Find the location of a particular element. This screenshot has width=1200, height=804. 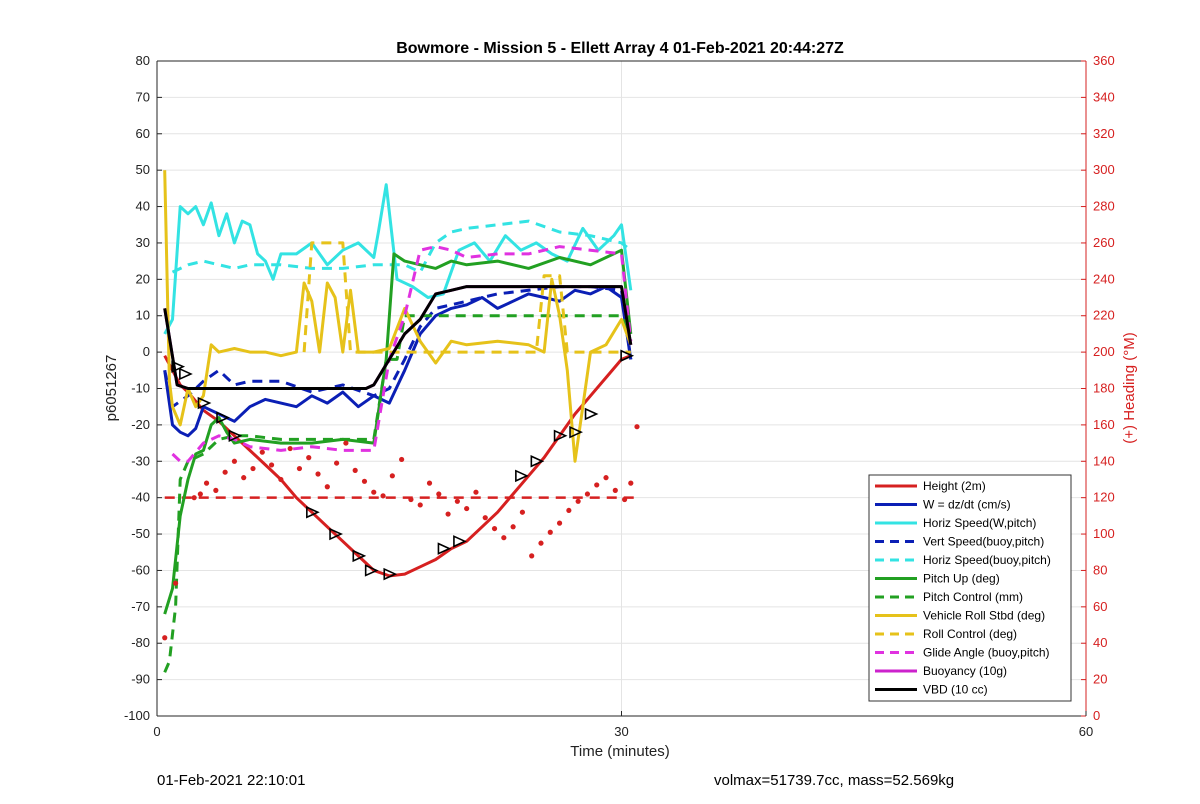

y-tick-label: -80 is located at coordinates (140, 642).